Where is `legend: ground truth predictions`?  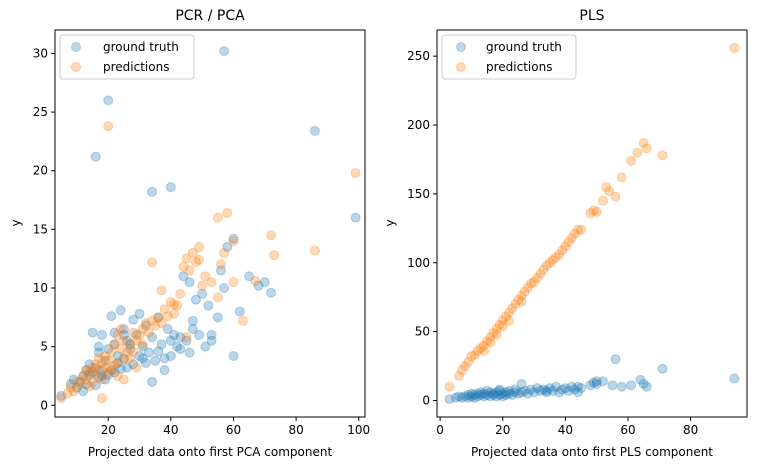
legend: ground truth predictions is located at coordinates (509, 57).